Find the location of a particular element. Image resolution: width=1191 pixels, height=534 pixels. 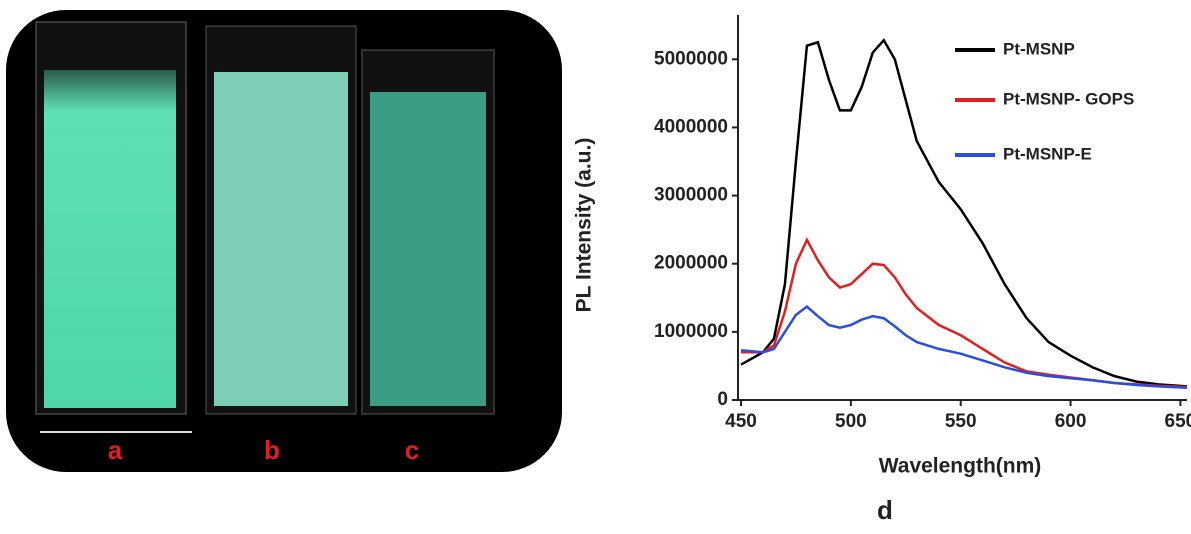

y-axis-label: PL Intensity (a.u.) is located at coordinates (584, 225).